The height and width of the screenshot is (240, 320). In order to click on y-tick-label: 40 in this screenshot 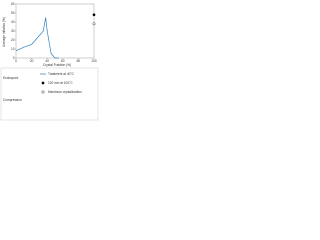, I will do `click(13, 22)`.